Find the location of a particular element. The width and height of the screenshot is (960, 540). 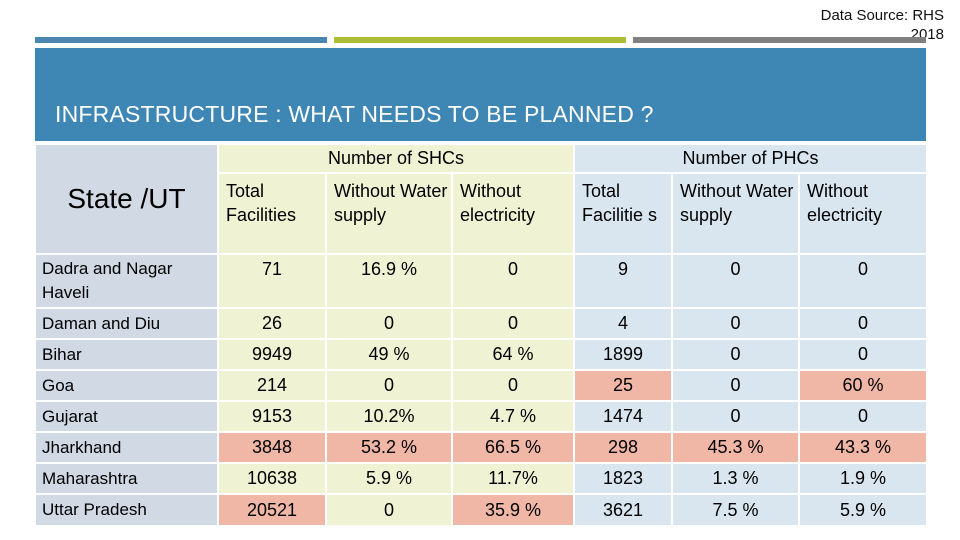

value-cell: 49 % is located at coordinates (389, 354).